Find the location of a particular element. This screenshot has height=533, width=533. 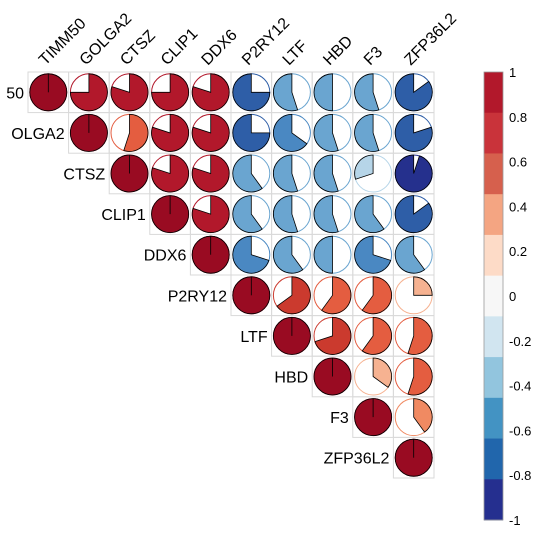

pie-LTF-F3 is located at coordinates (373, 335).